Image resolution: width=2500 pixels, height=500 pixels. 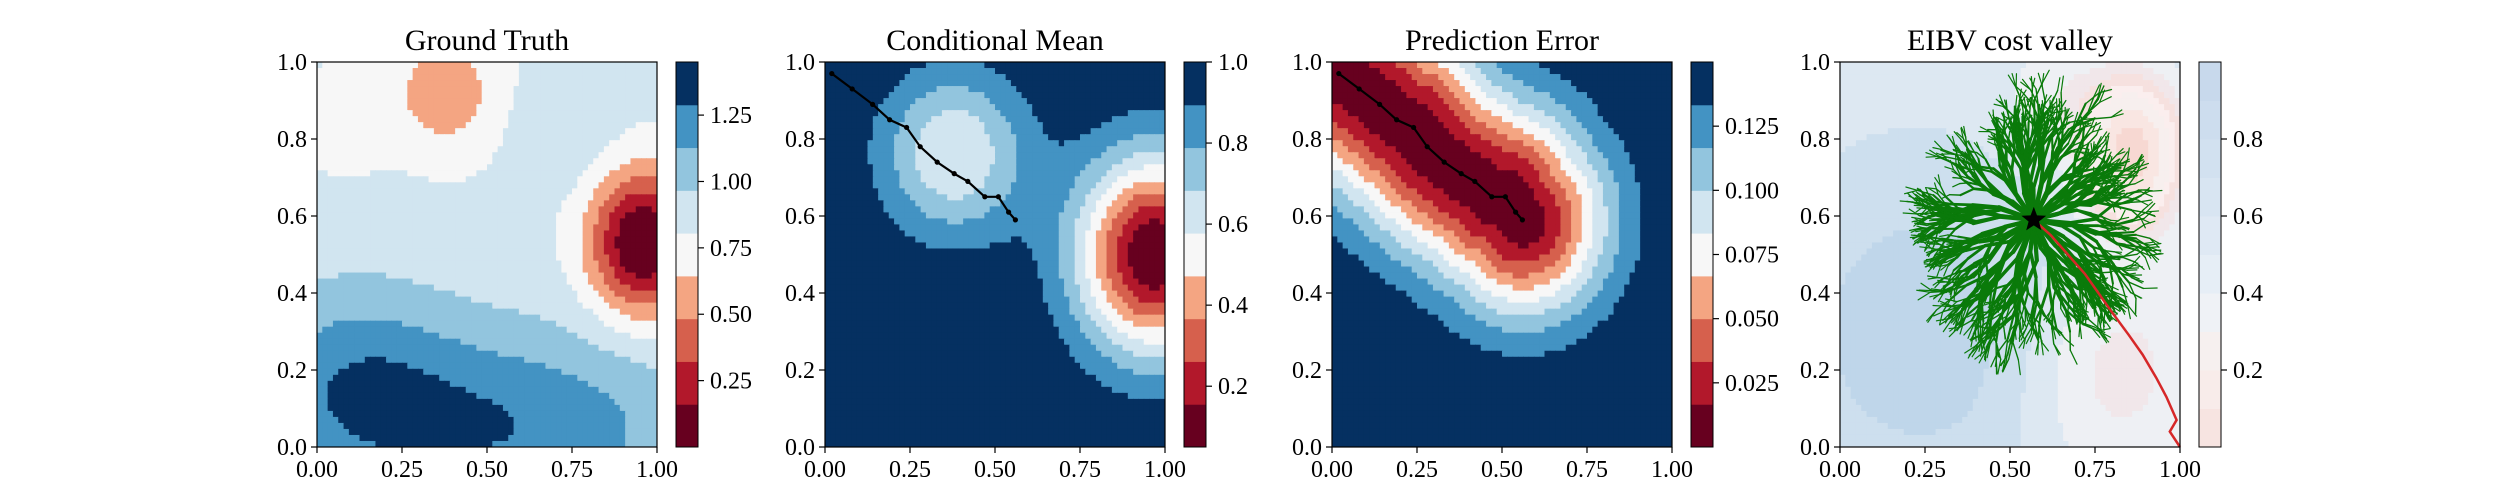 What do you see at coordinates (1672, 470) in the screenshot?
I see `x-tick-label: 1.00` at bounding box center [1672, 470].